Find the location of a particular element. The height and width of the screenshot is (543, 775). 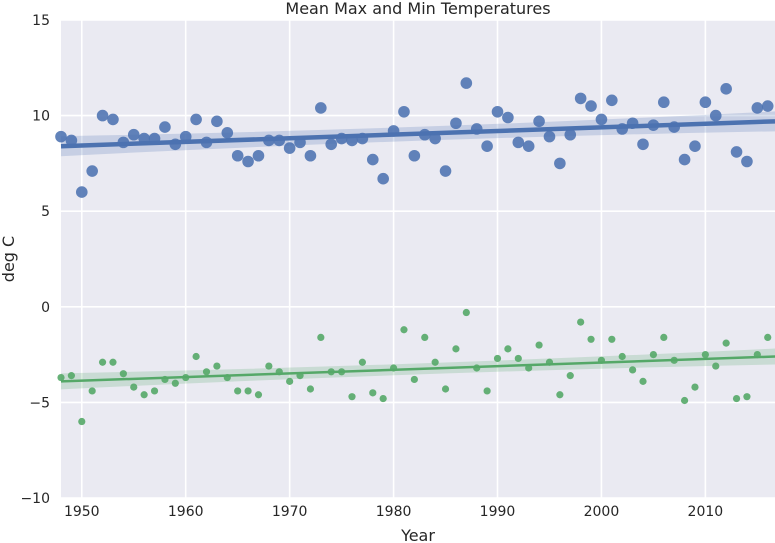

y-tick-label: −5 is located at coordinates (39, 403).